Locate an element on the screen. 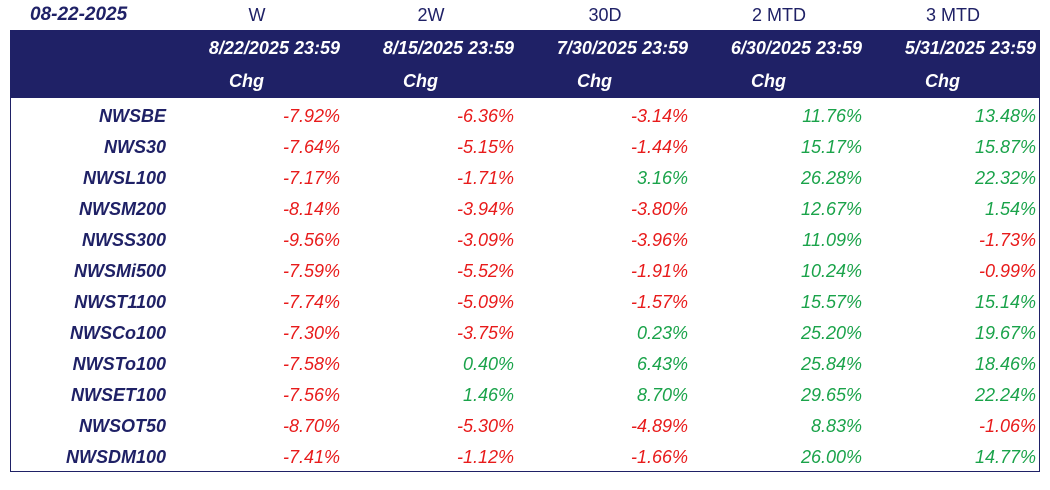 The image size is (1050, 490). index-name: NWSCo100 is located at coordinates (117, 333).